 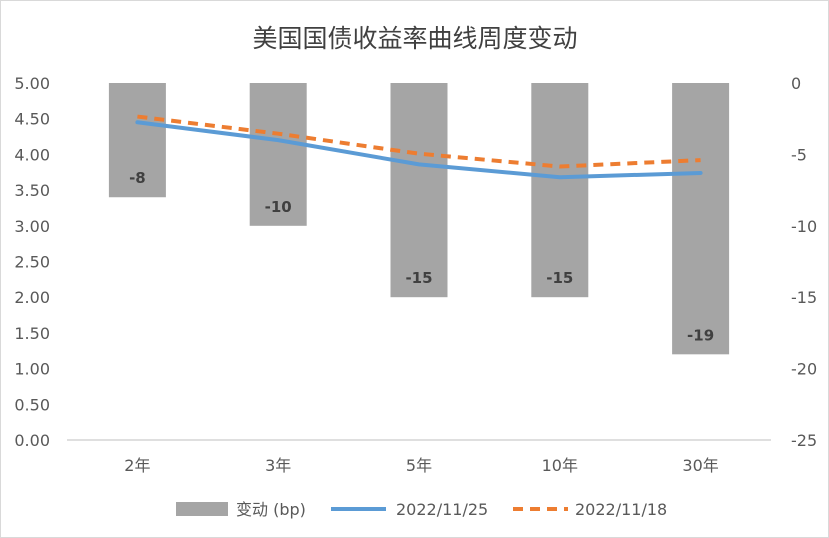 I want to click on right-tick-0: -25, so click(x=804, y=440).